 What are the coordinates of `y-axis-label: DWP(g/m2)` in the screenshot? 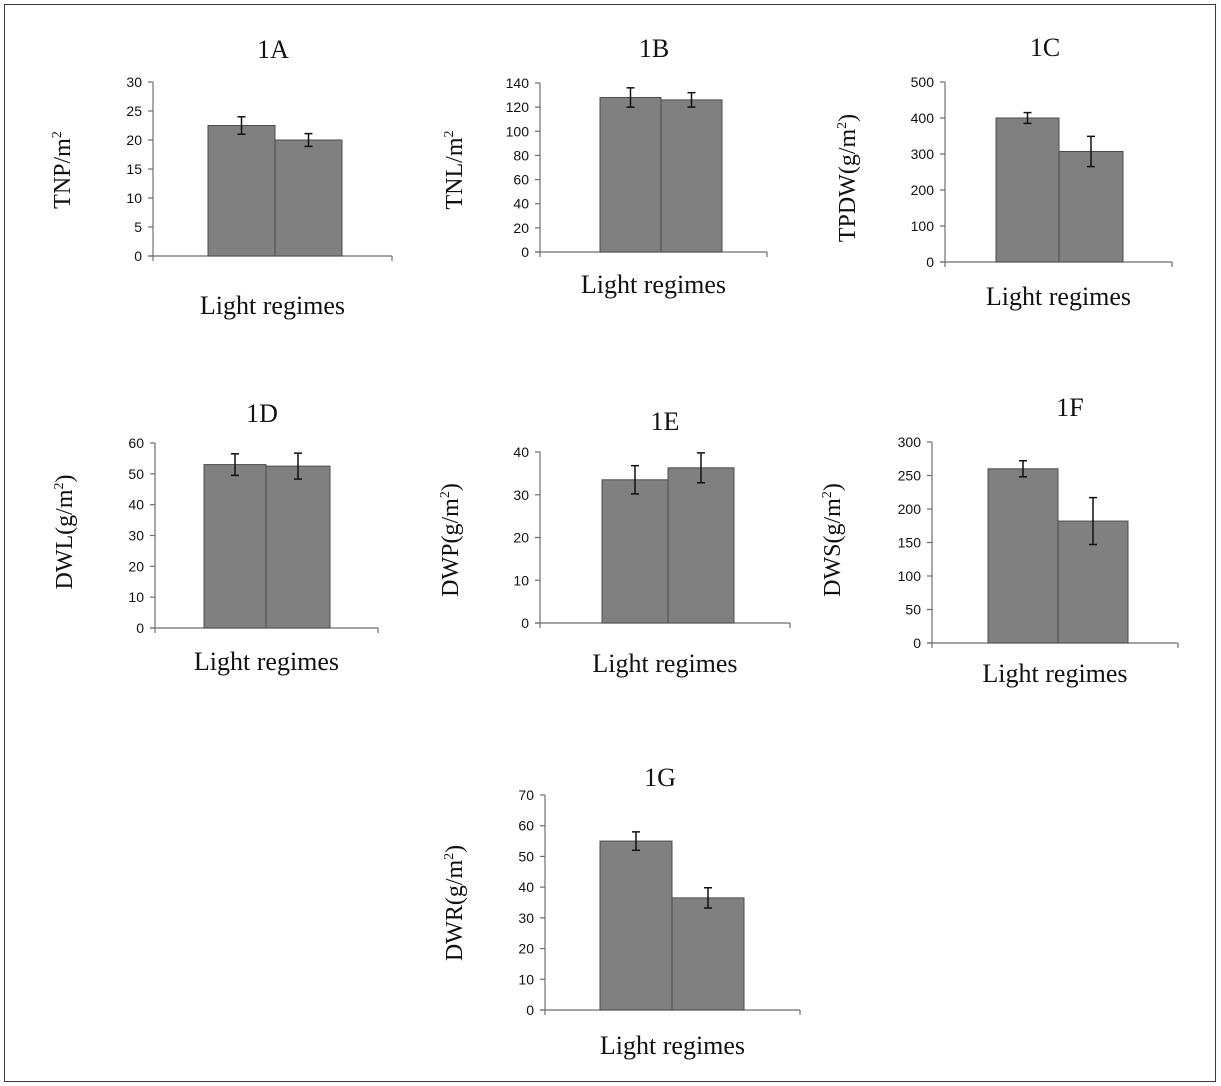 It's located at (451, 540).